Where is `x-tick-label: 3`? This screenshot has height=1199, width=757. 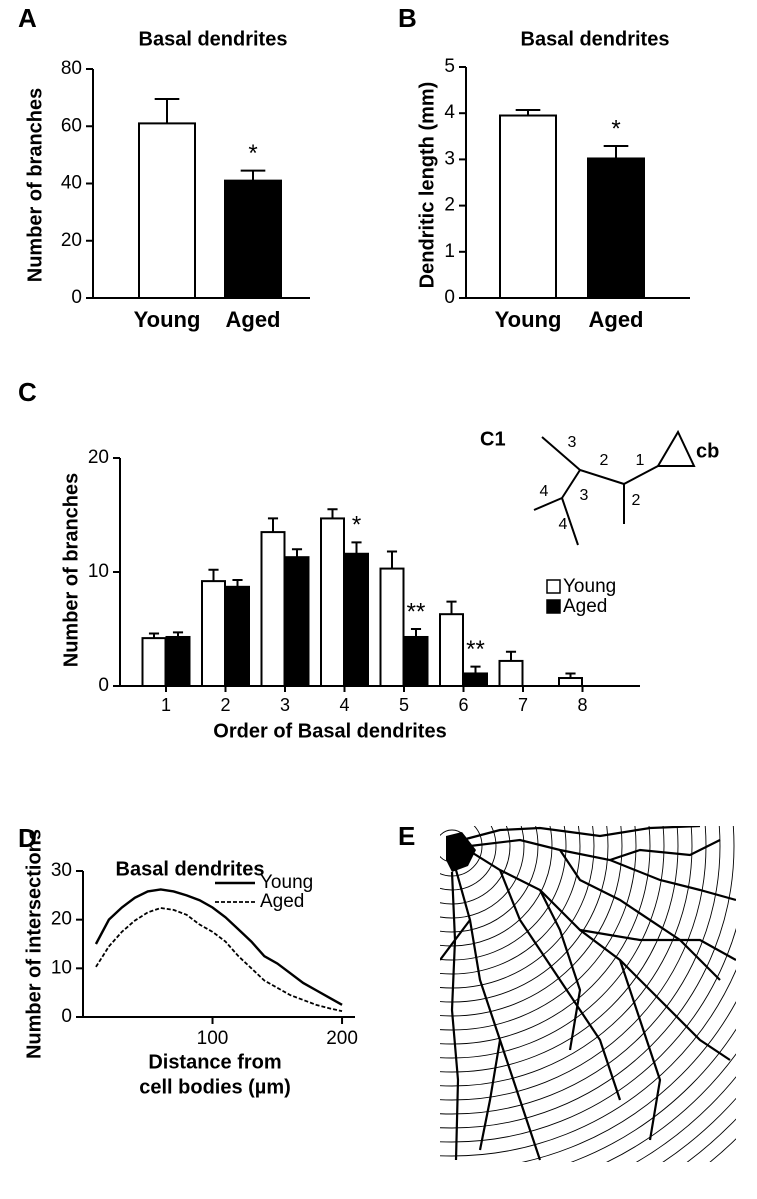 x-tick-label: 3 is located at coordinates (285, 705).